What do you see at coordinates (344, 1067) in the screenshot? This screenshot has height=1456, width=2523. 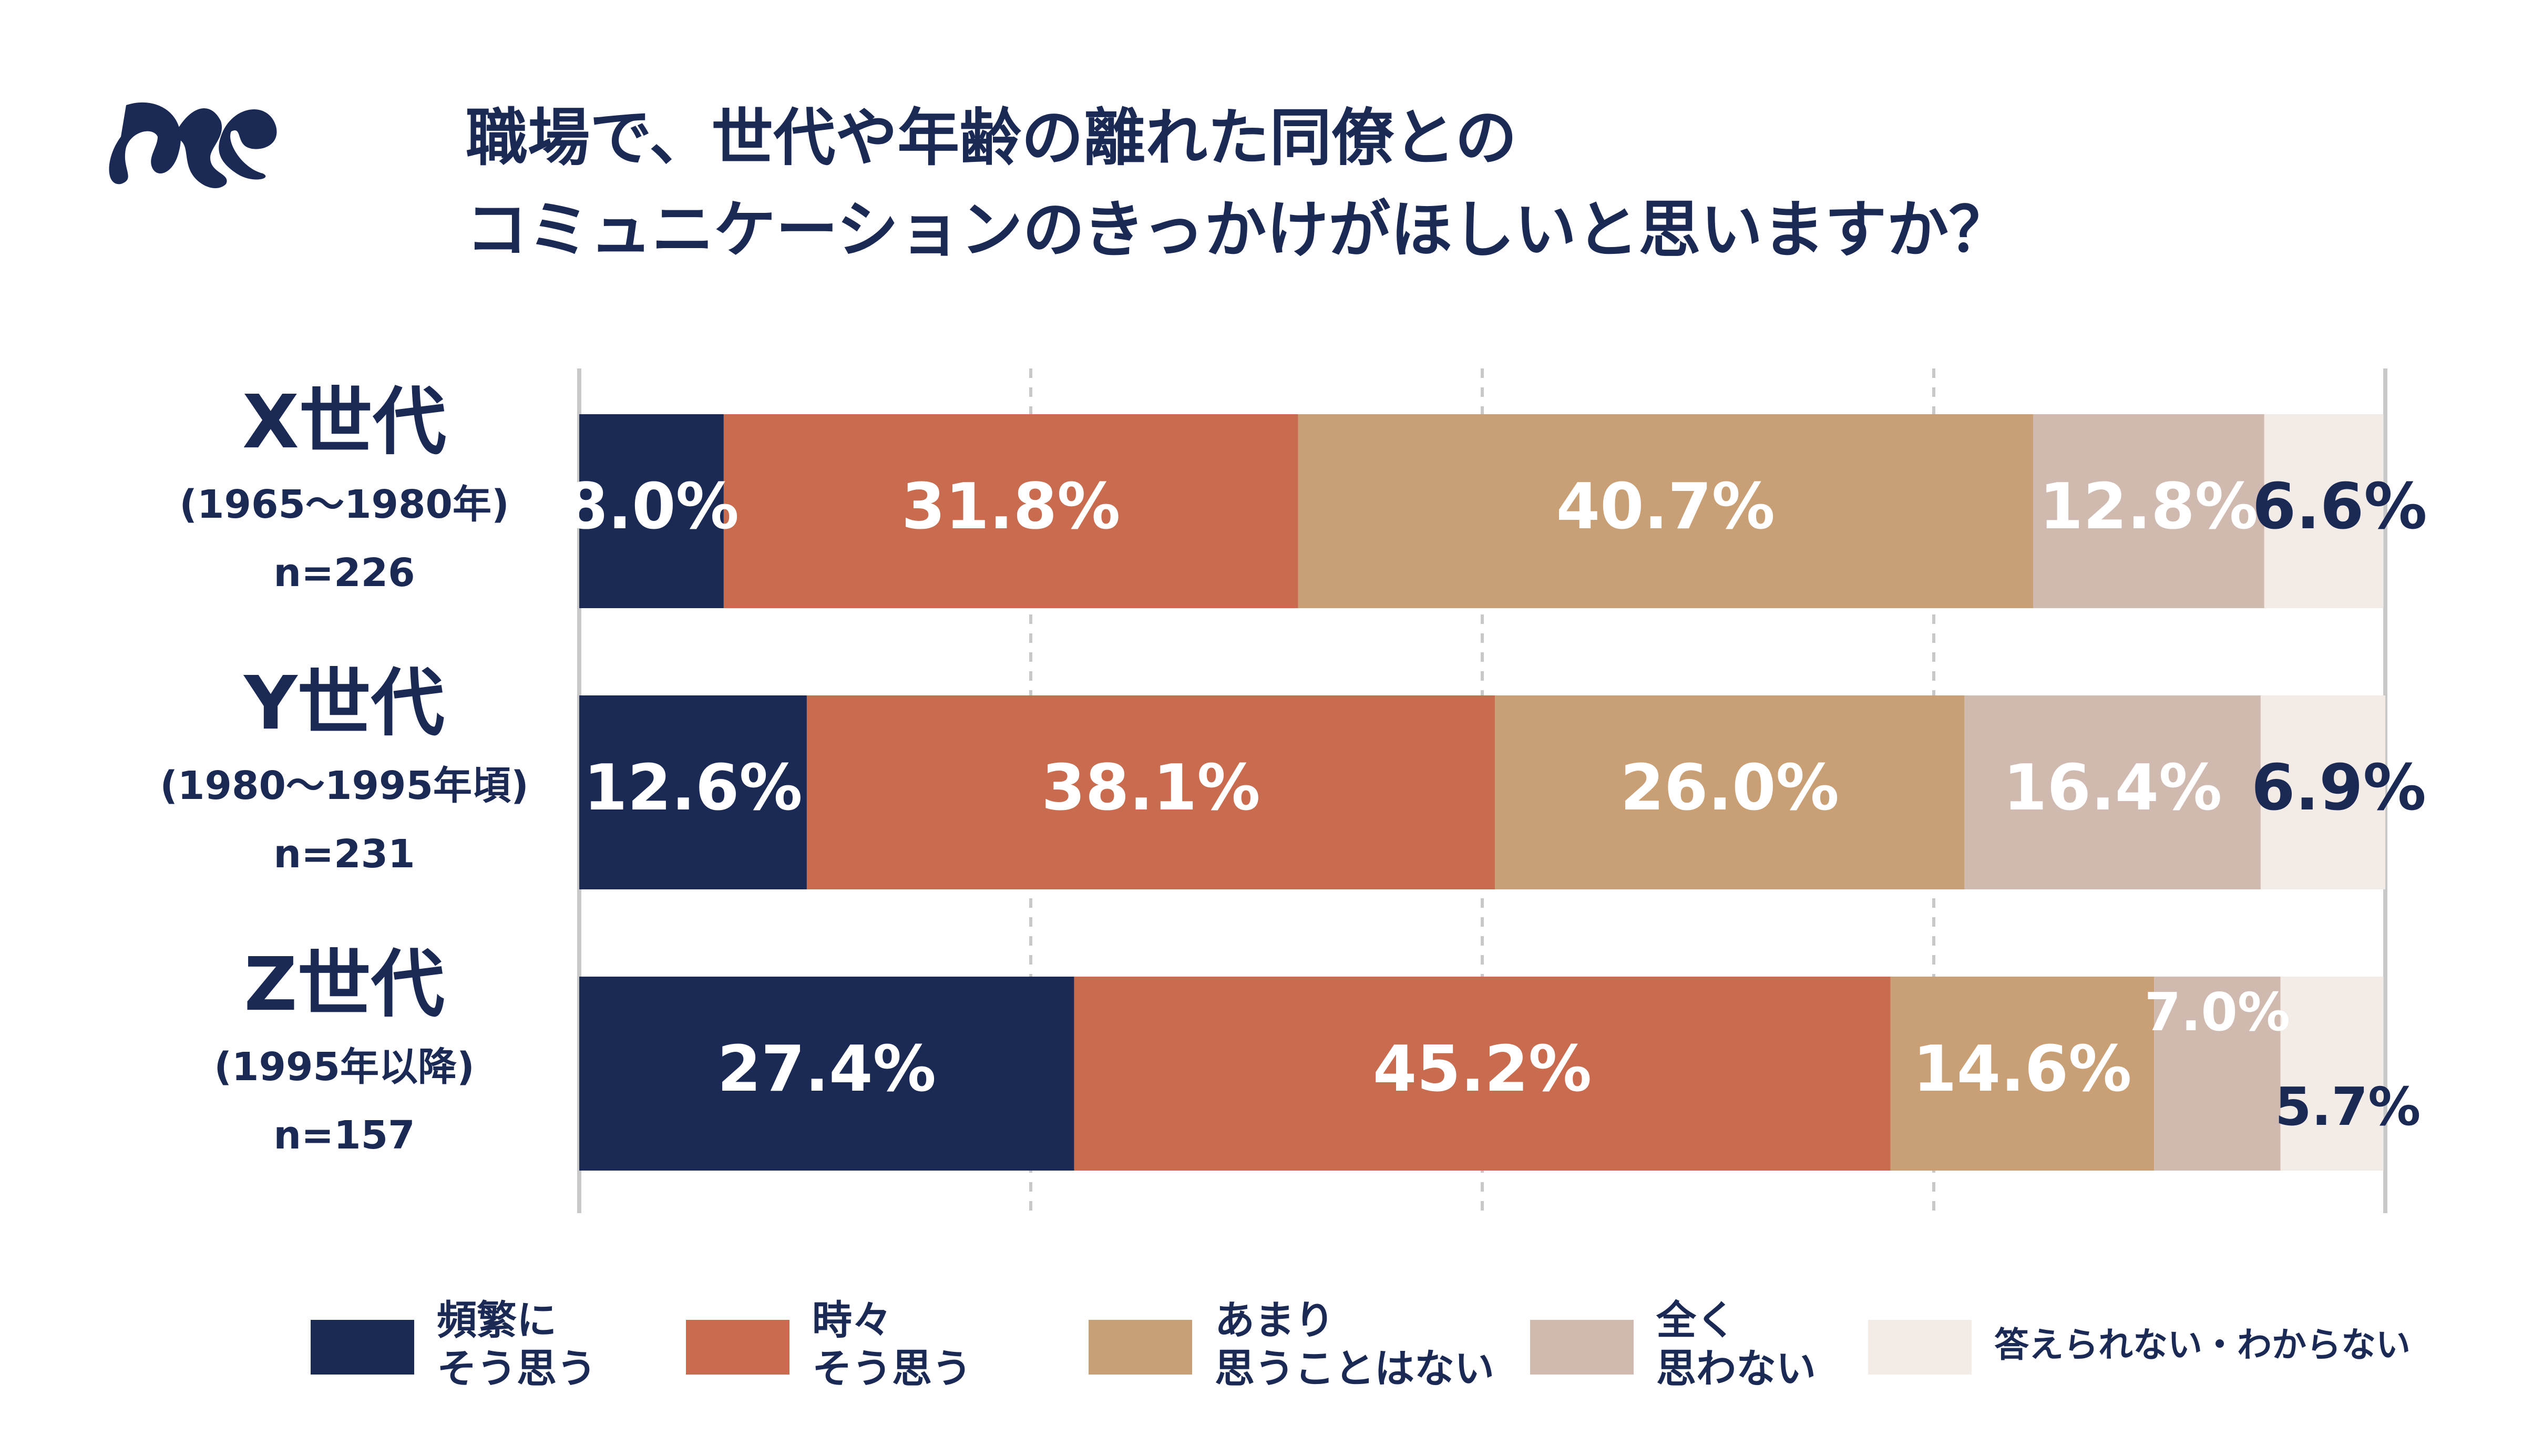 I see `category-period: (1995年以降)` at bounding box center [344, 1067].